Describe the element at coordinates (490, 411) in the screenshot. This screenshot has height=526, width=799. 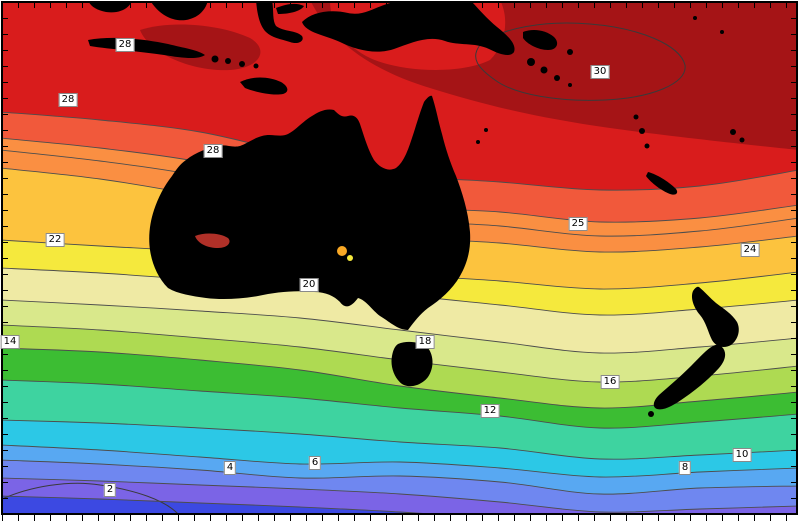
I see `contour-label: 12` at that location.